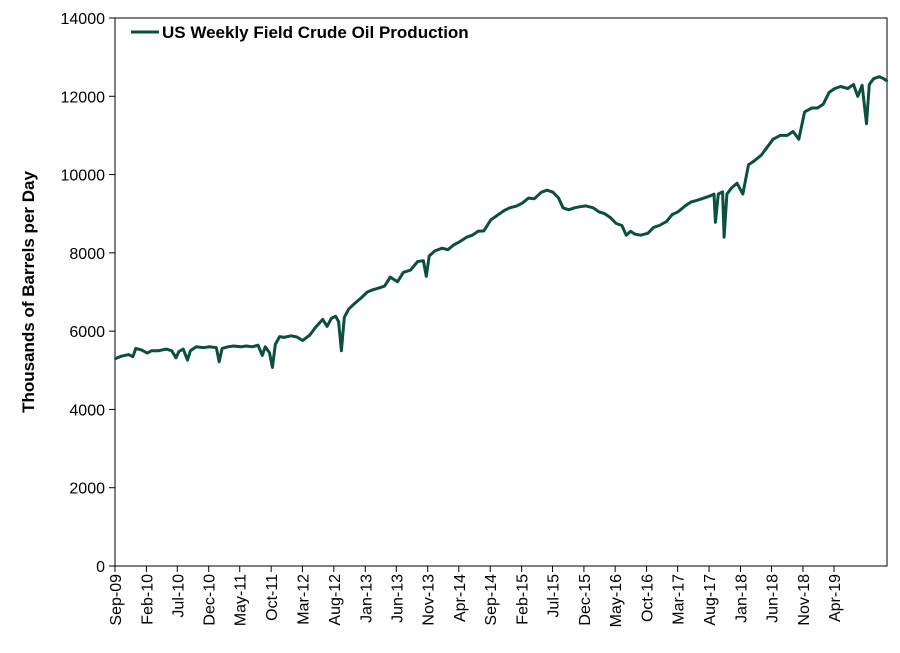 The width and height of the screenshot is (900, 653). I want to click on legend: US Weekly Field Crude Oil Production, so click(300, 32).